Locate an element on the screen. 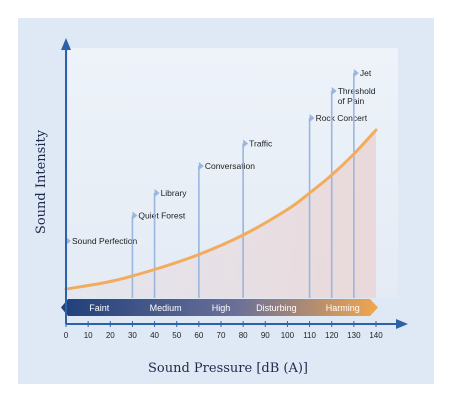 This screenshot has height=399, width=452. x-tick-label-1: 10 is located at coordinates (88, 335).